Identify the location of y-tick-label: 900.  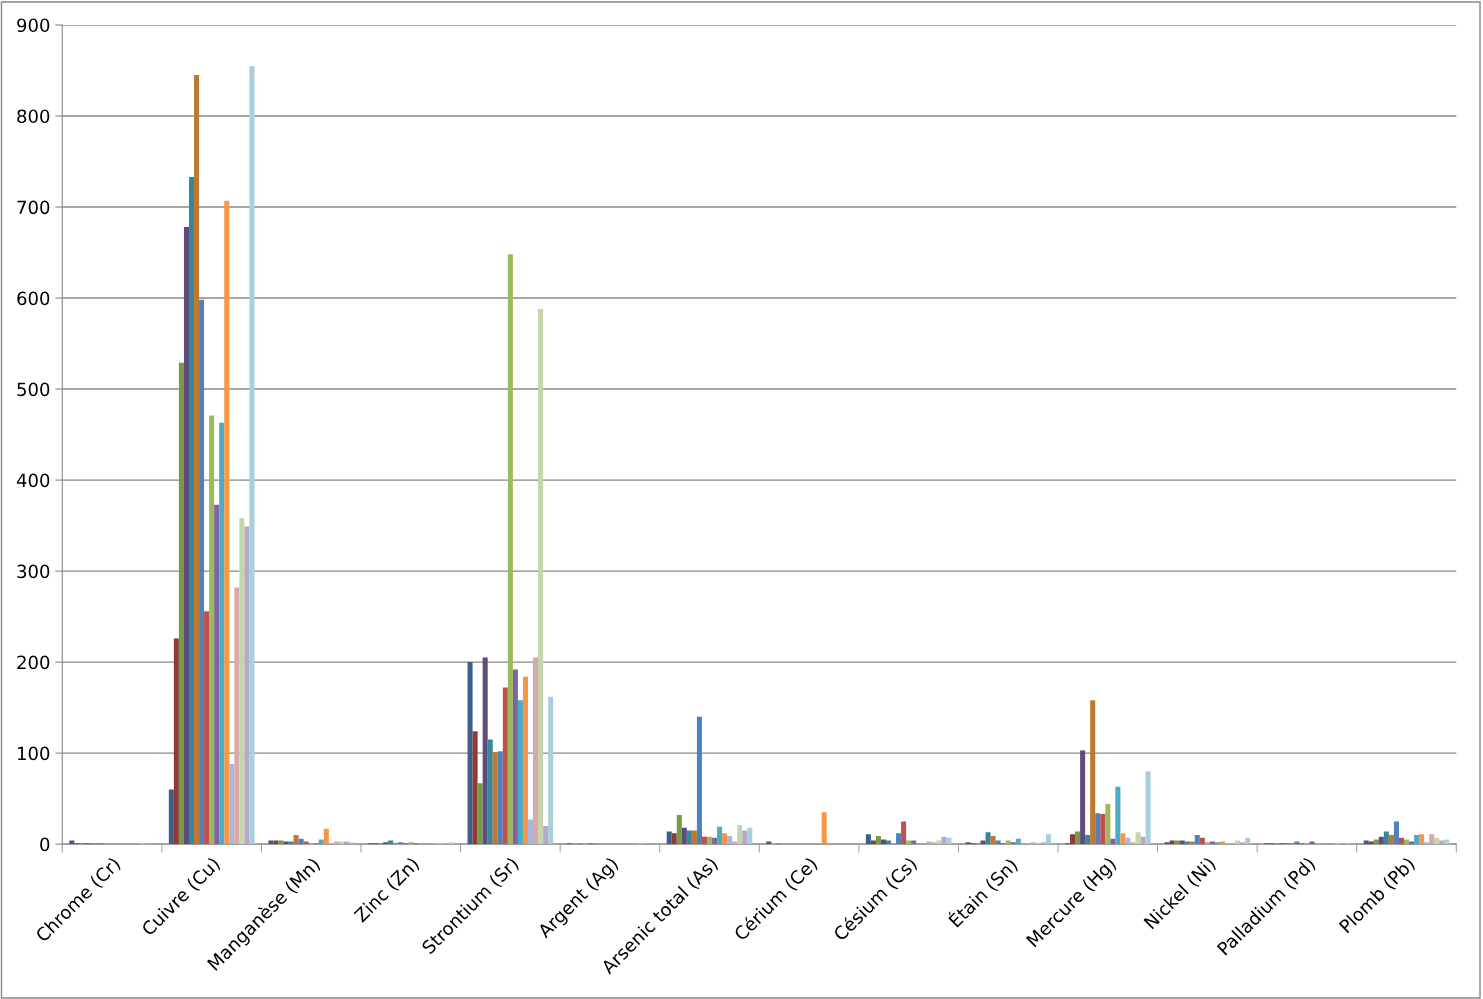
(33, 25).